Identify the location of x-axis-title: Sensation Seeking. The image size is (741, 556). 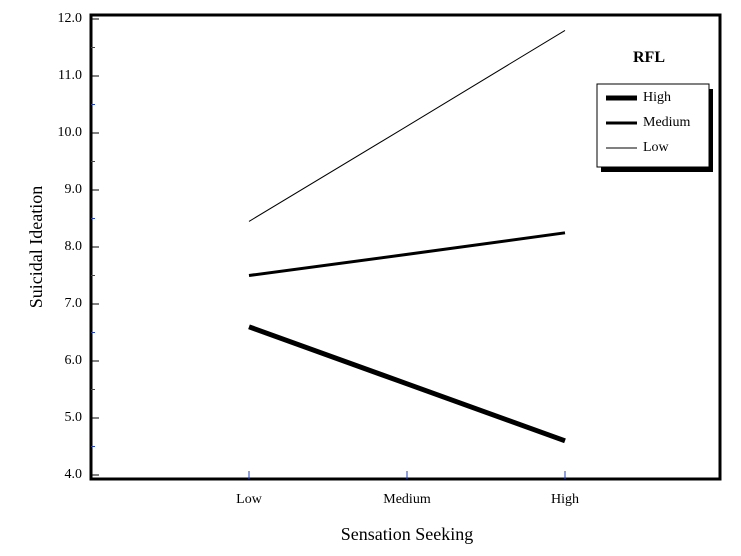
(407, 534).